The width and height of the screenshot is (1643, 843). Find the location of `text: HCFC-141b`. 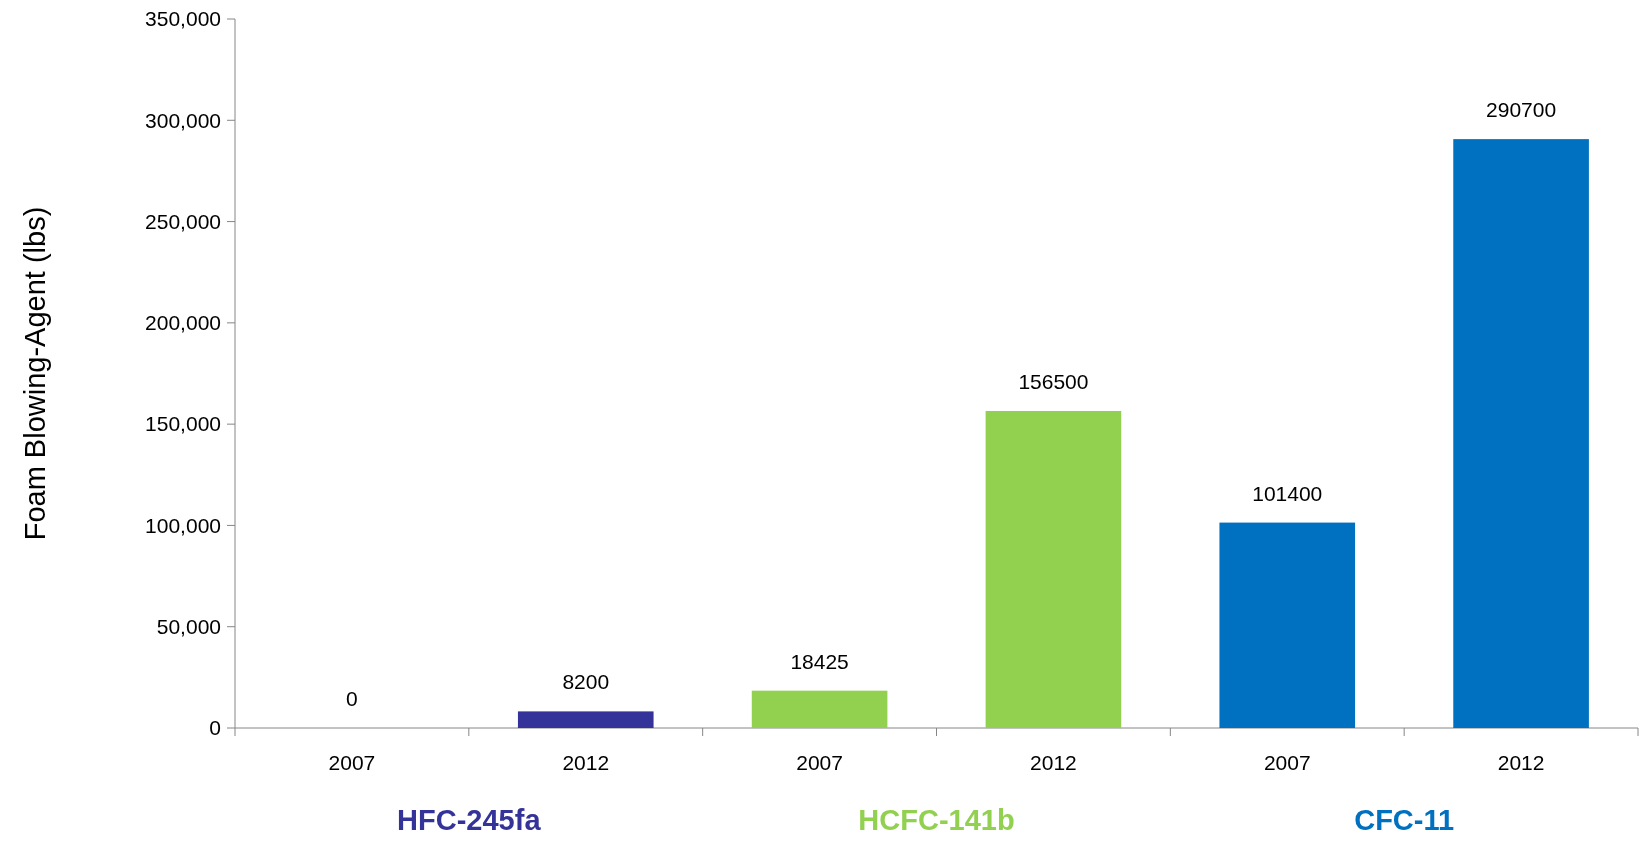

text: HCFC-141b is located at coordinates (936, 820).